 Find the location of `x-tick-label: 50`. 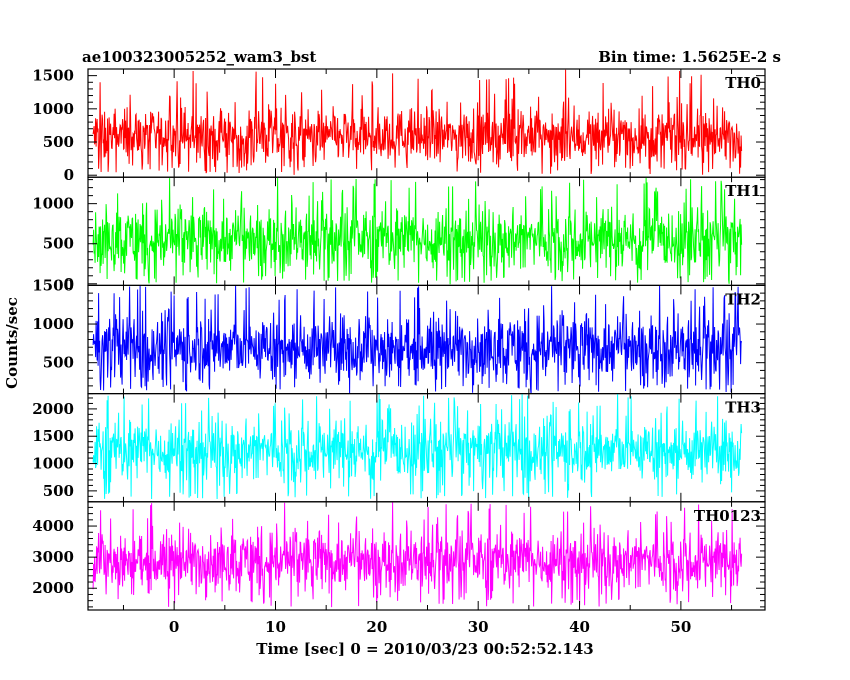

x-tick-label: 50 is located at coordinates (680, 627).